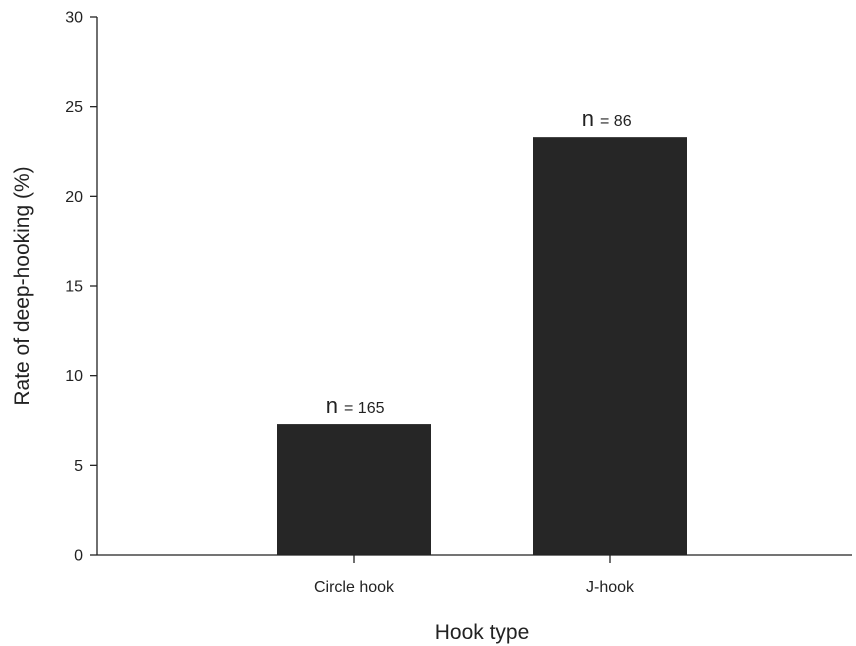  Describe the element at coordinates (482, 632) in the screenshot. I see `x-axis-title: Hook type` at that location.